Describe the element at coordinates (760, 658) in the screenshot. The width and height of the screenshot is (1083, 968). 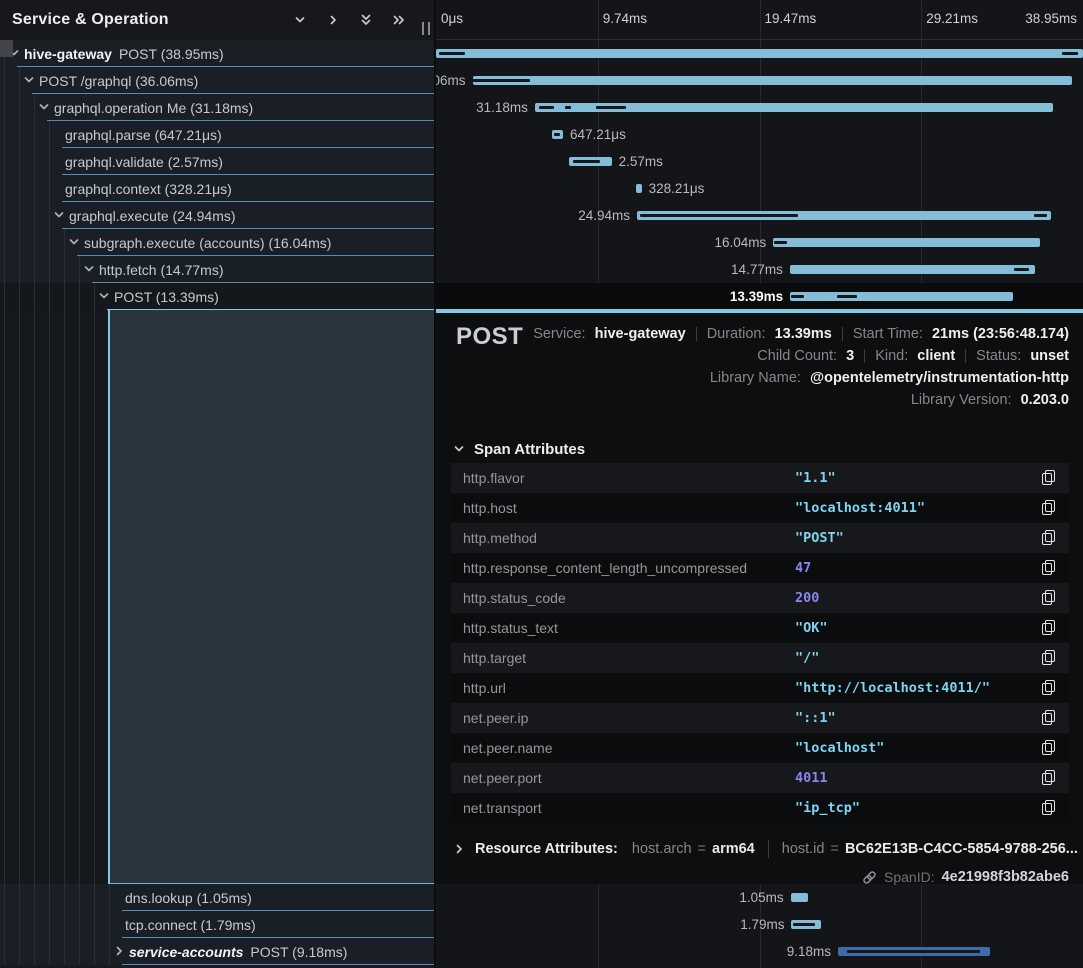
I see `attribute-row: http.target "/"` at that location.